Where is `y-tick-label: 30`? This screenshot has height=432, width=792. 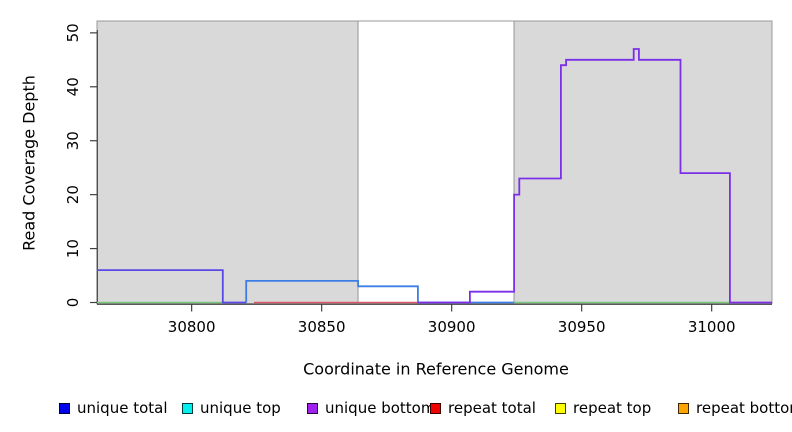
y-tick-label: 30 is located at coordinates (73, 140).